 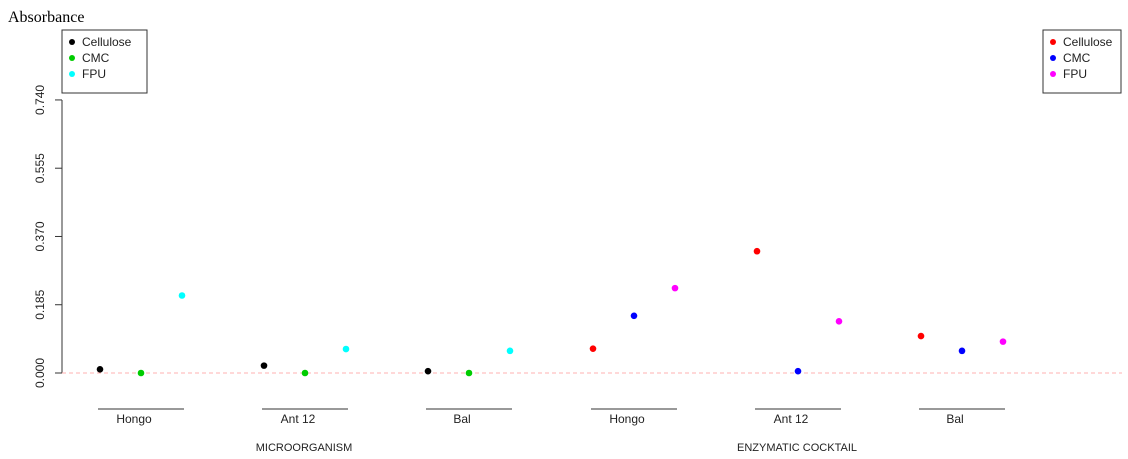 I want to click on legend-enzymatic-cocktail: Cellulose CMC FPU, so click(x=1082, y=61).